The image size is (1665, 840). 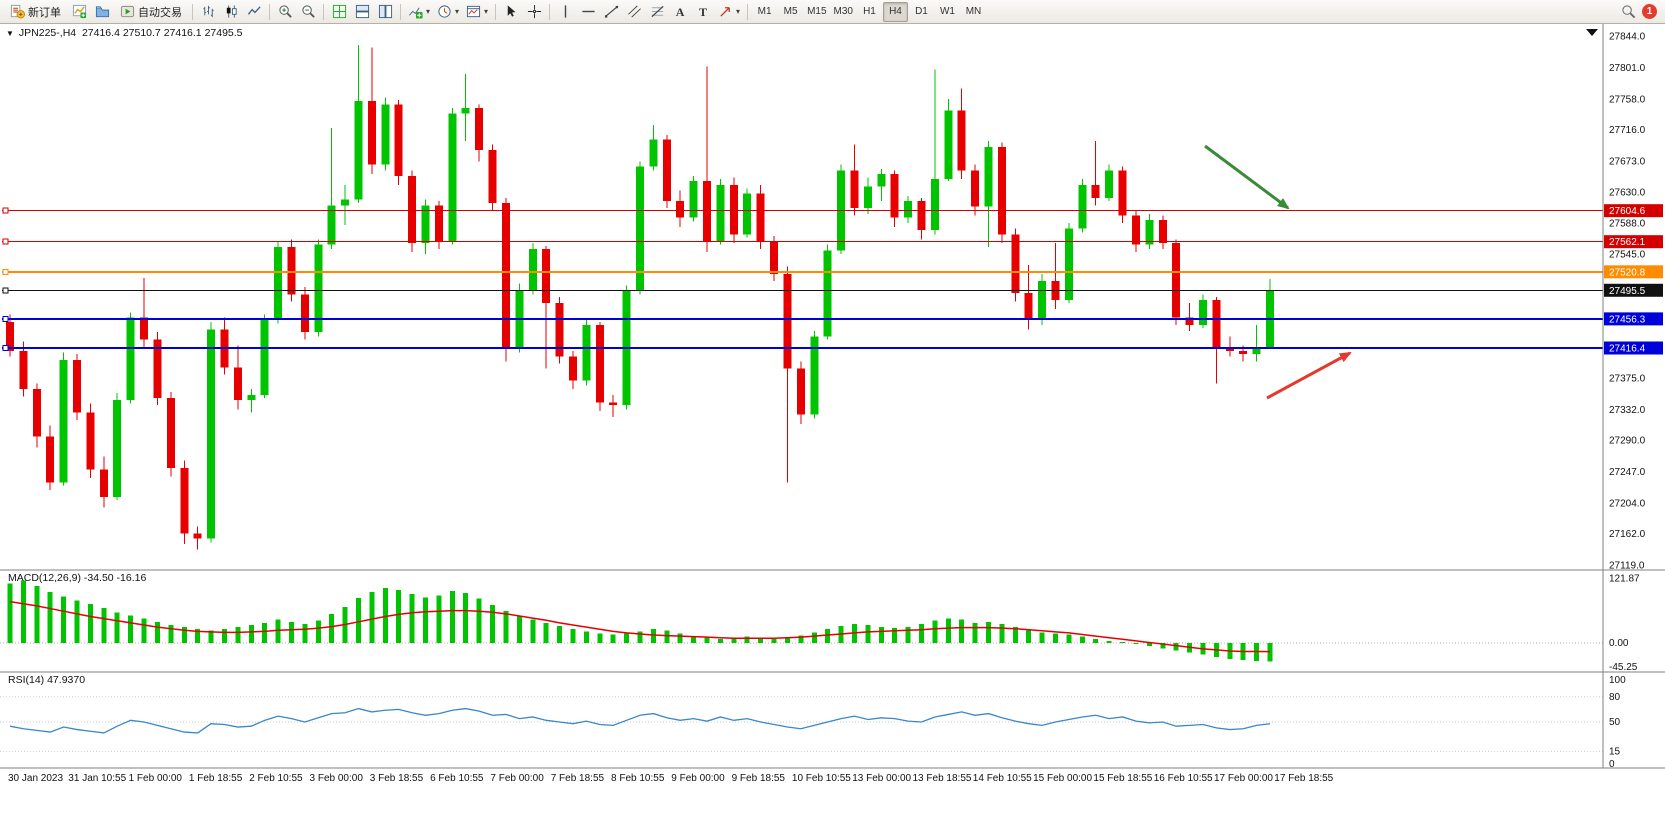 What do you see at coordinates (1303, 778) in the screenshot?
I see `time-label: 17 Feb 18:55` at bounding box center [1303, 778].